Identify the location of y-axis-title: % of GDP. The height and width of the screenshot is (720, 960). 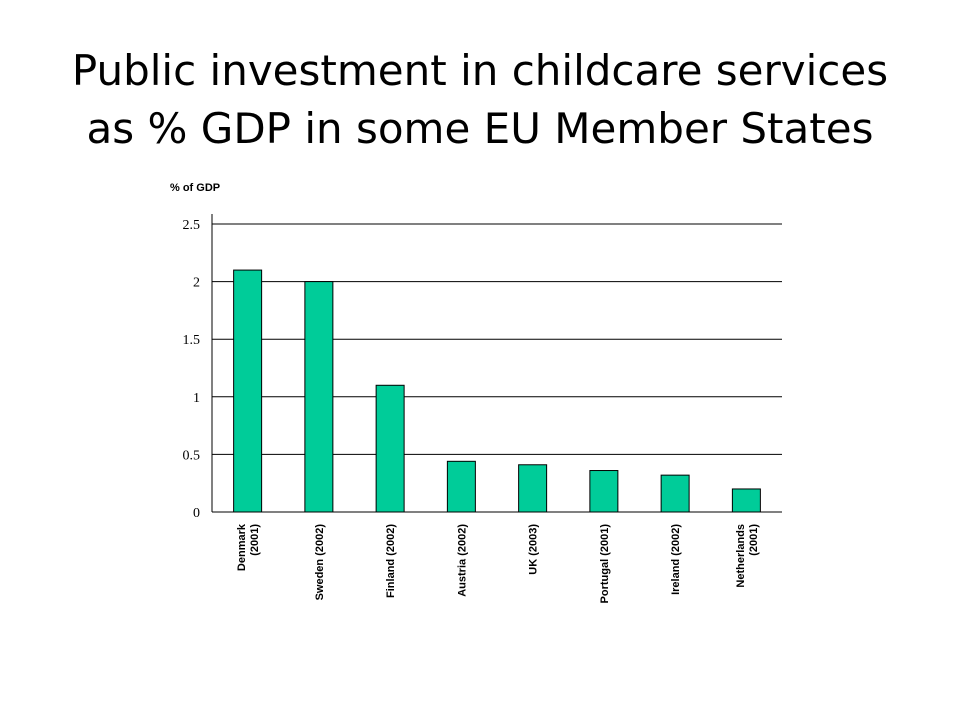
(195, 188).